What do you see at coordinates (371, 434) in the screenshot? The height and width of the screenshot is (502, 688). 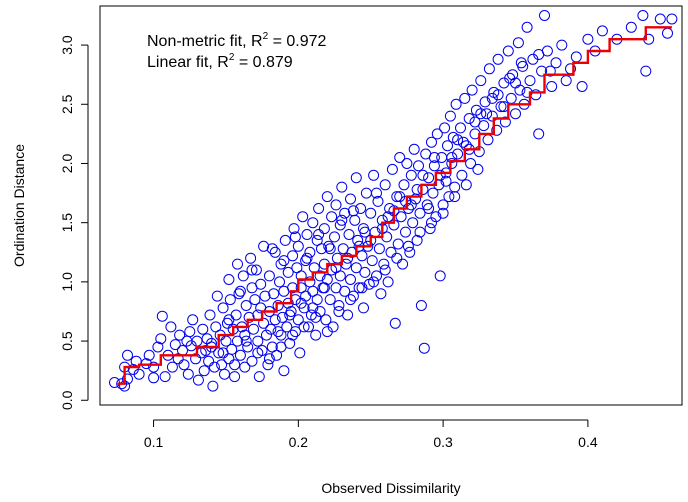 I see `x-axis: 0.1 0.2 0.3 0.4` at bounding box center [371, 434].